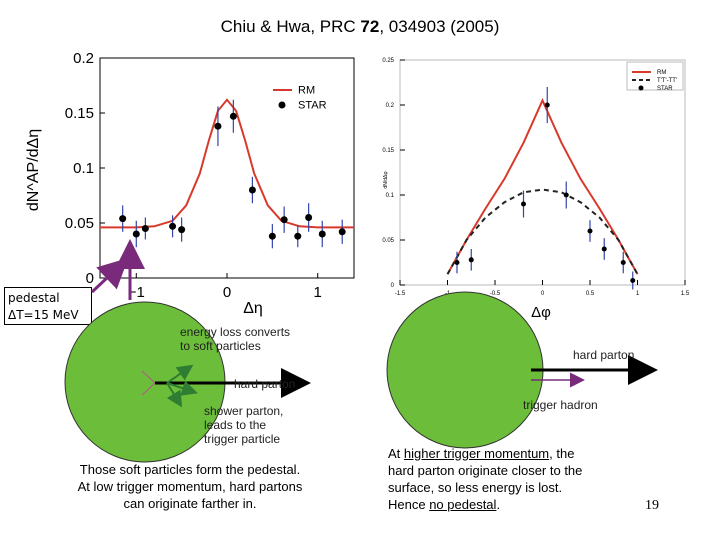  Describe the element at coordinates (541, 312) in the screenshot. I see `x-axis-label: Δφ` at that location.